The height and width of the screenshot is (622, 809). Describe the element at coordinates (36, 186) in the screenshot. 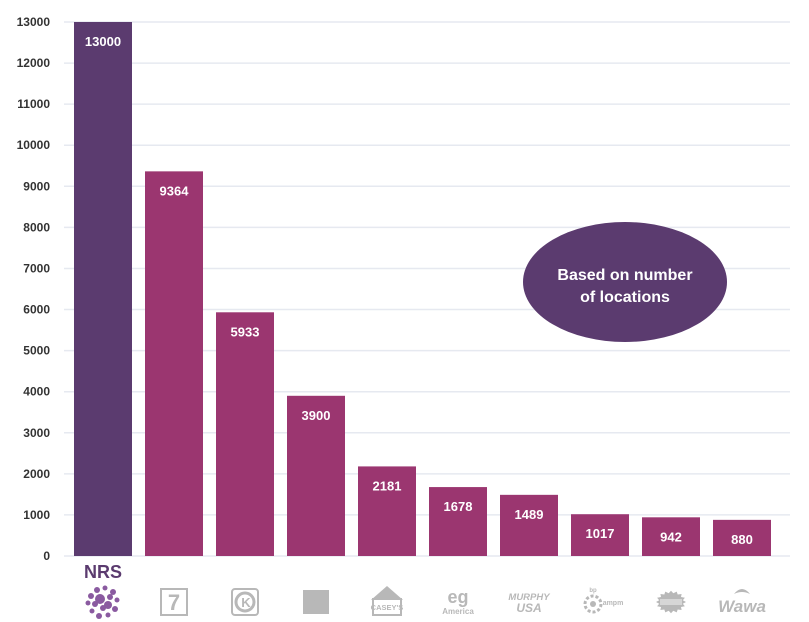

I see `y-tick-label: 9000` at that location.